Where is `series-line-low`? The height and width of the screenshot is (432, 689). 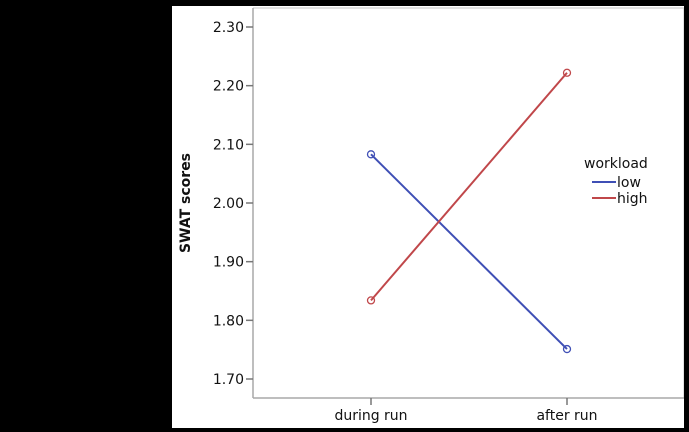 series-line-low is located at coordinates (469, 251).